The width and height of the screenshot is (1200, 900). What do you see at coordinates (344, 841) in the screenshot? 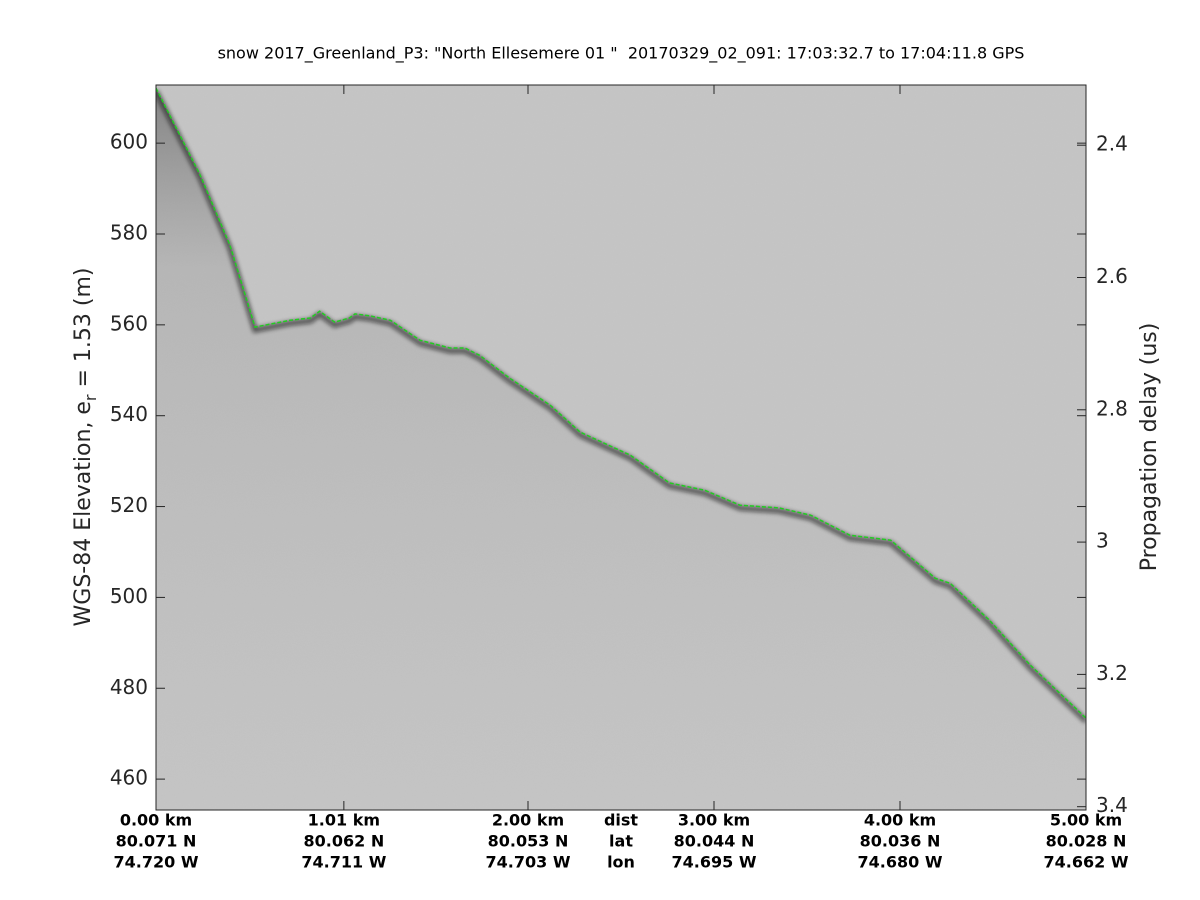
I see `lat-label: 80.062 N` at bounding box center [344, 841].